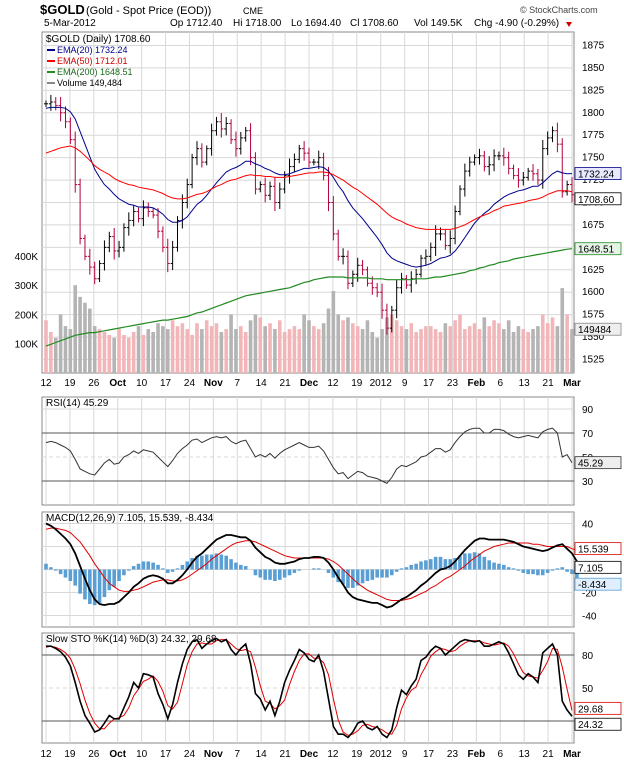 The height and width of the screenshot is (775, 624). I want to click on x-tick-label: 14, so click(262, 754).